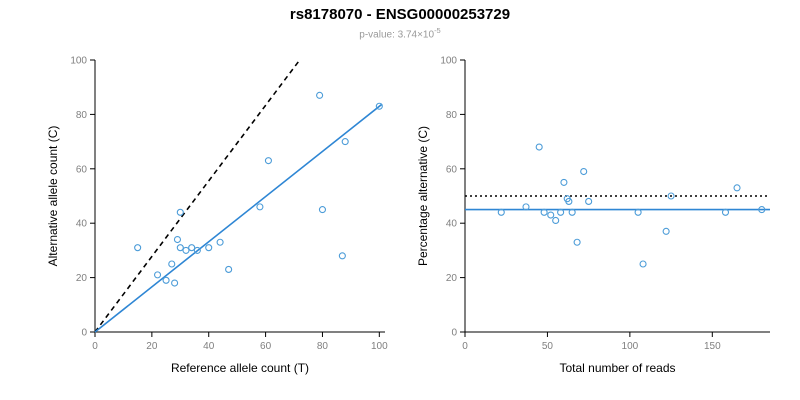 This screenshot has height=400, width=800. I want to click on x-tick-label: 20, so click(152, 346).